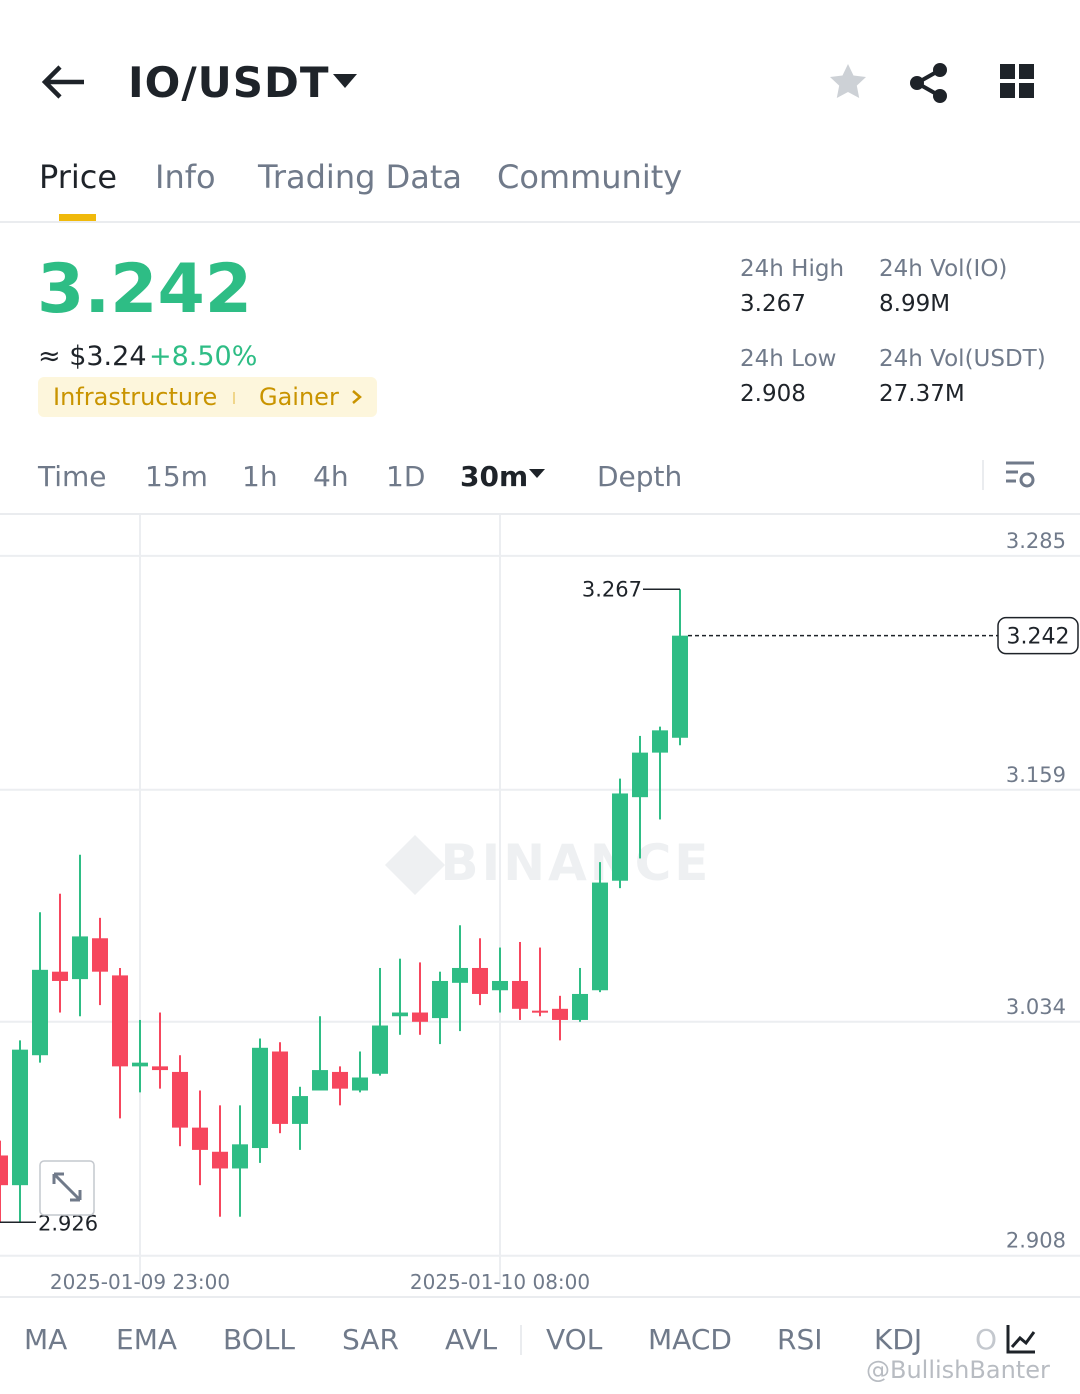  What do you see at coordinates (922, 394) in the screenshot?
I see `stat-value: 27.37M` at bounding box center [922, 394].